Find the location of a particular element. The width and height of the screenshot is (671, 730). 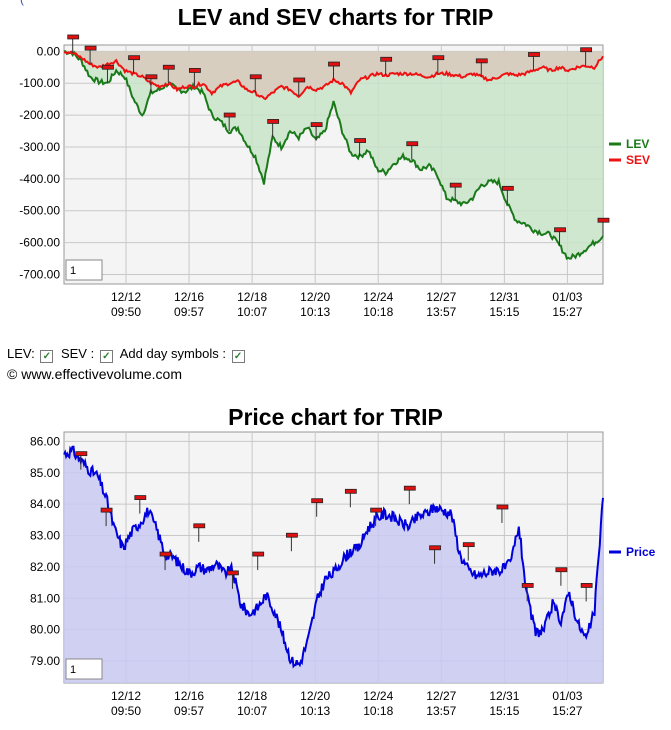

y-tick-label: -500.00 is located at coordinates (39, 211).